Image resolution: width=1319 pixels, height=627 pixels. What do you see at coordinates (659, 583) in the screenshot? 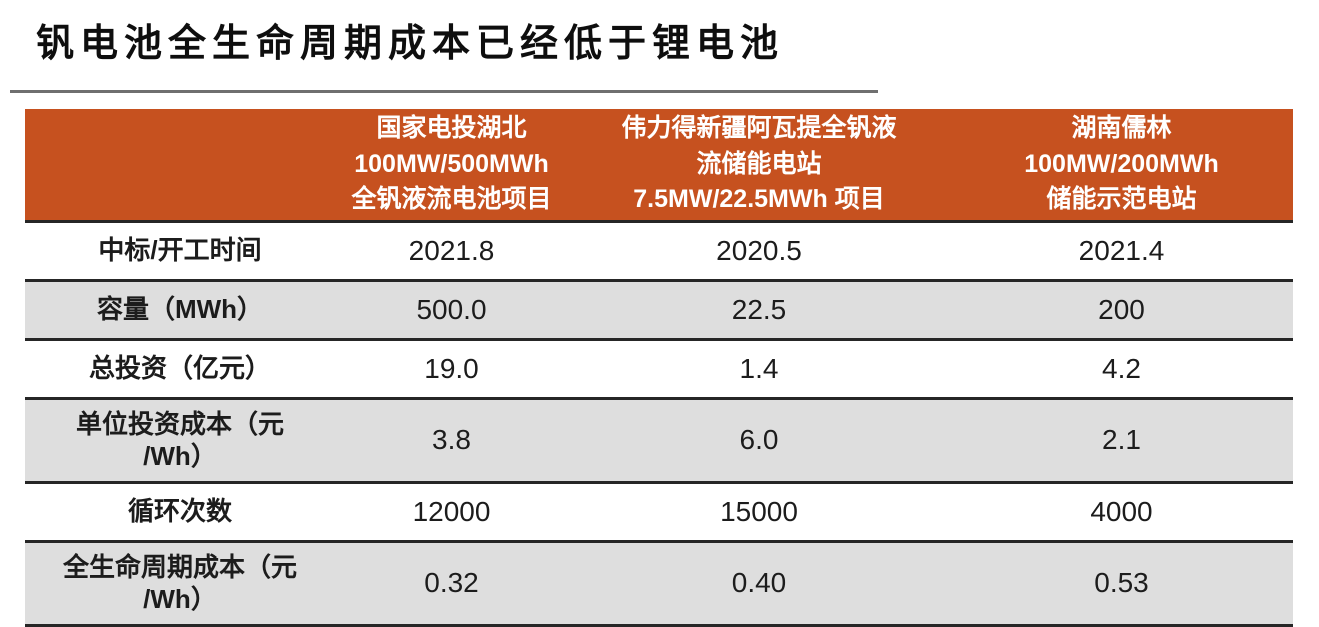
I see `table-row: 全生命周期成本（元 /Wh） 0.32 0.40 0.53` at bounding box center [659, 583].